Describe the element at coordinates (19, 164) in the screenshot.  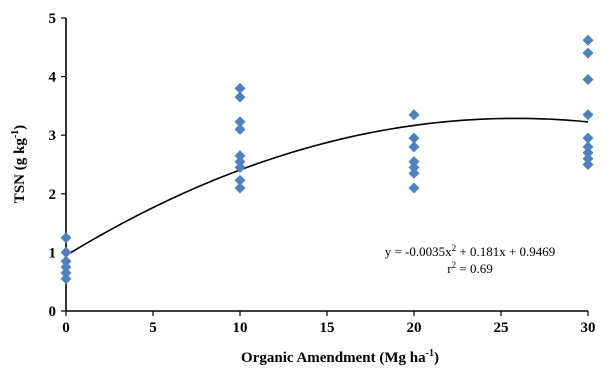
I see `y-axis-title: TSN (g kg-1)` at that location.